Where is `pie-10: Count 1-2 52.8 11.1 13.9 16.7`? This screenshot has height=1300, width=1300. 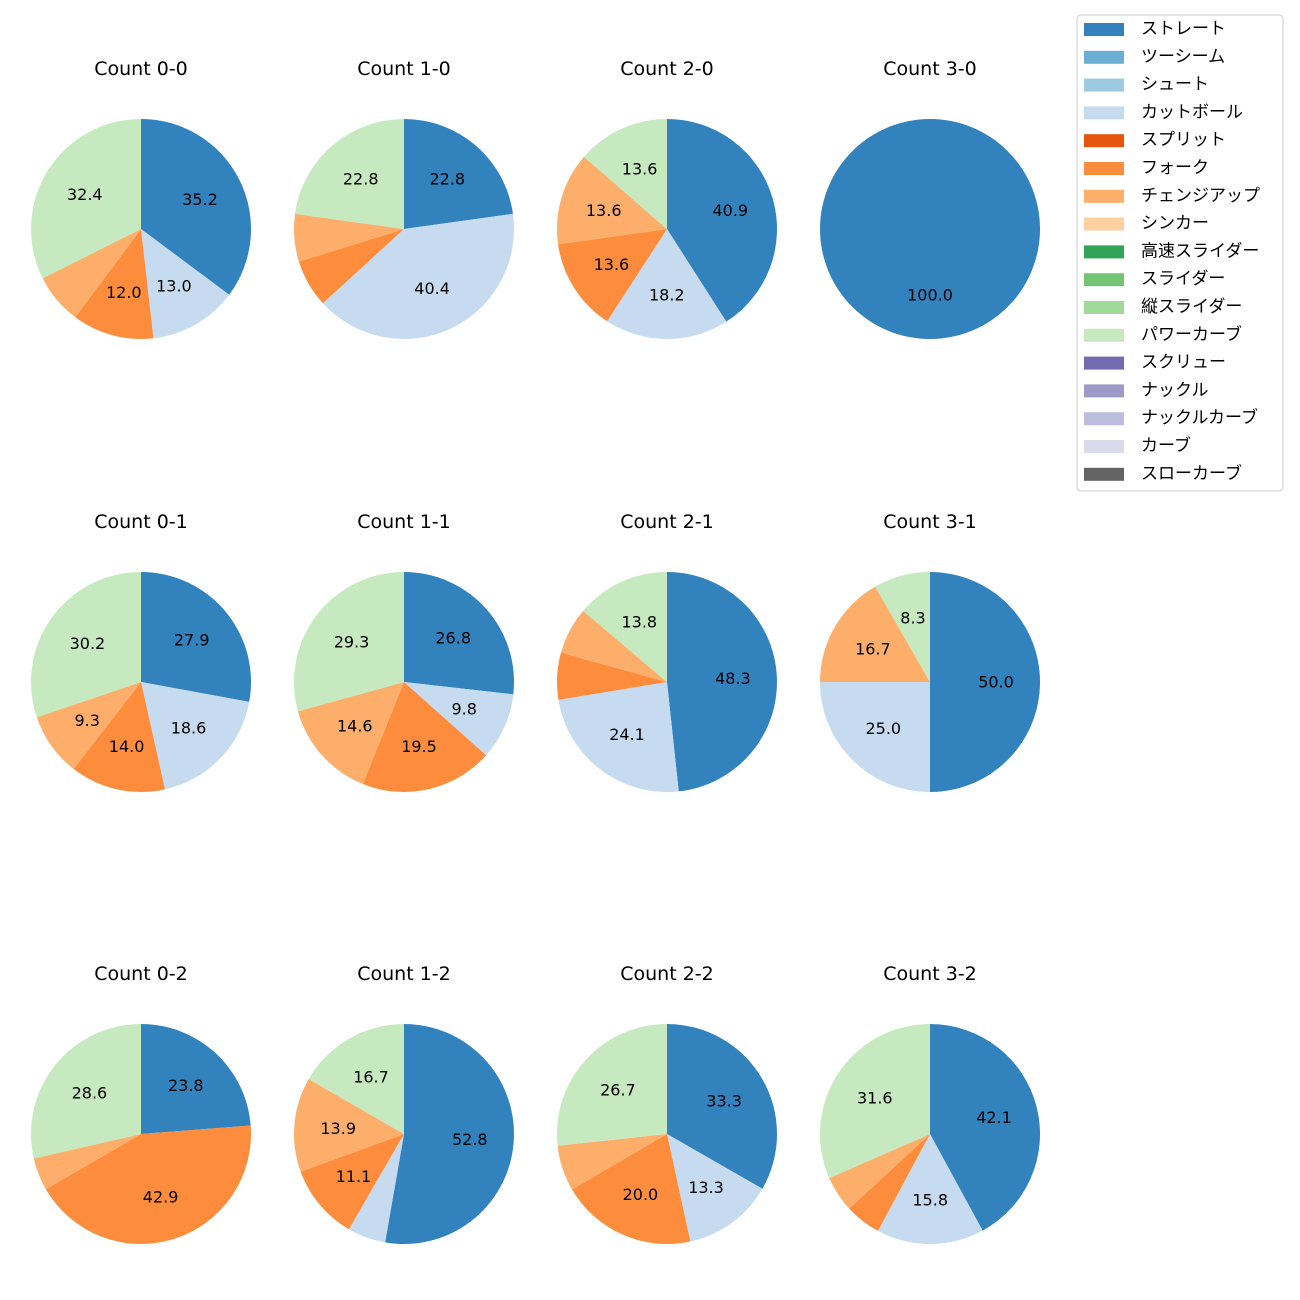 pie-10: Count 1-2 52.8 11.1 13.9 16.7 is located at coordinates (404, 1103).